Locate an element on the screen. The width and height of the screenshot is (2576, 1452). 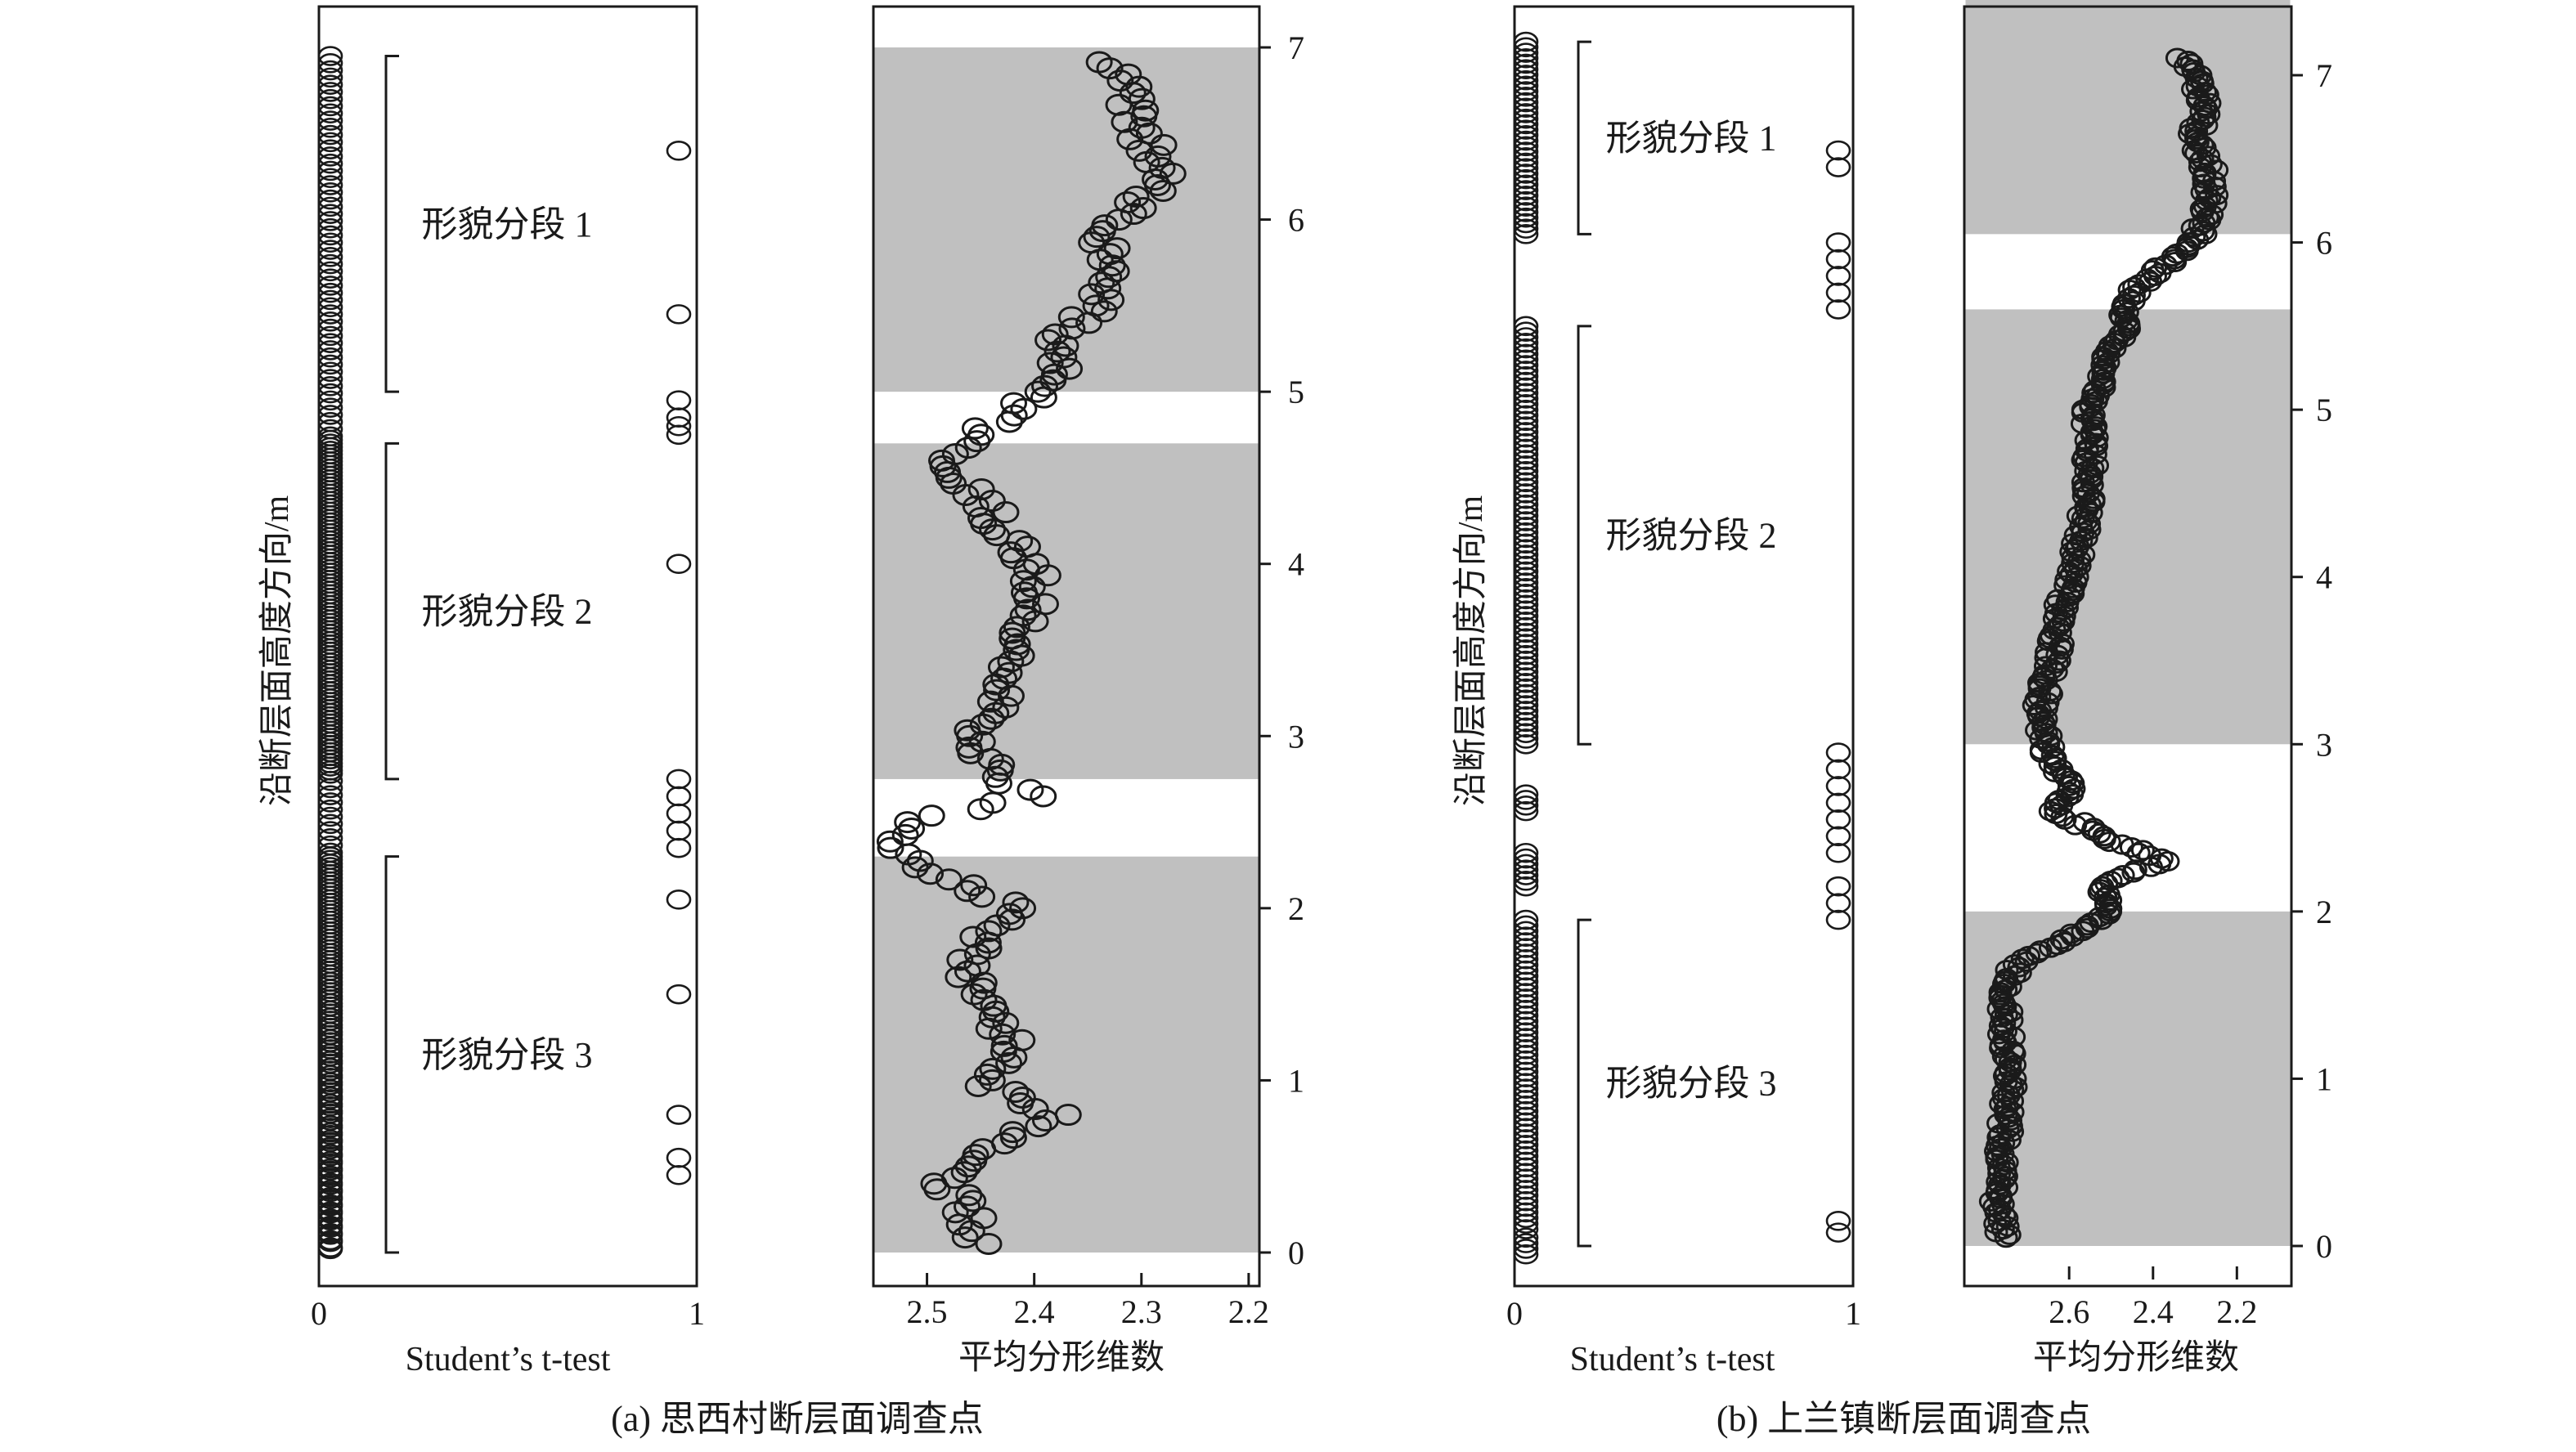
ytick-label: 4 is located at coordinates (1296, 564).